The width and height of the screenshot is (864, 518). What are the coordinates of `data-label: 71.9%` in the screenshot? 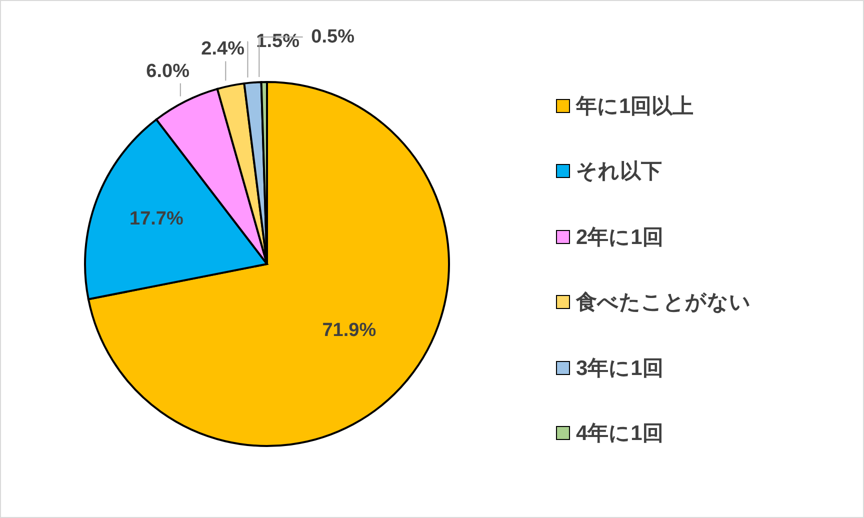 It's located at (349, 331).